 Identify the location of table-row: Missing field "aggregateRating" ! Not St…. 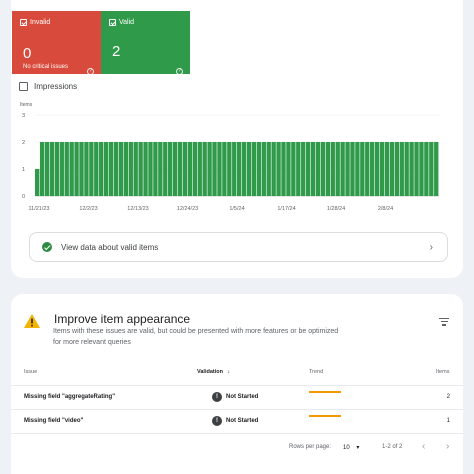
(237, 397).